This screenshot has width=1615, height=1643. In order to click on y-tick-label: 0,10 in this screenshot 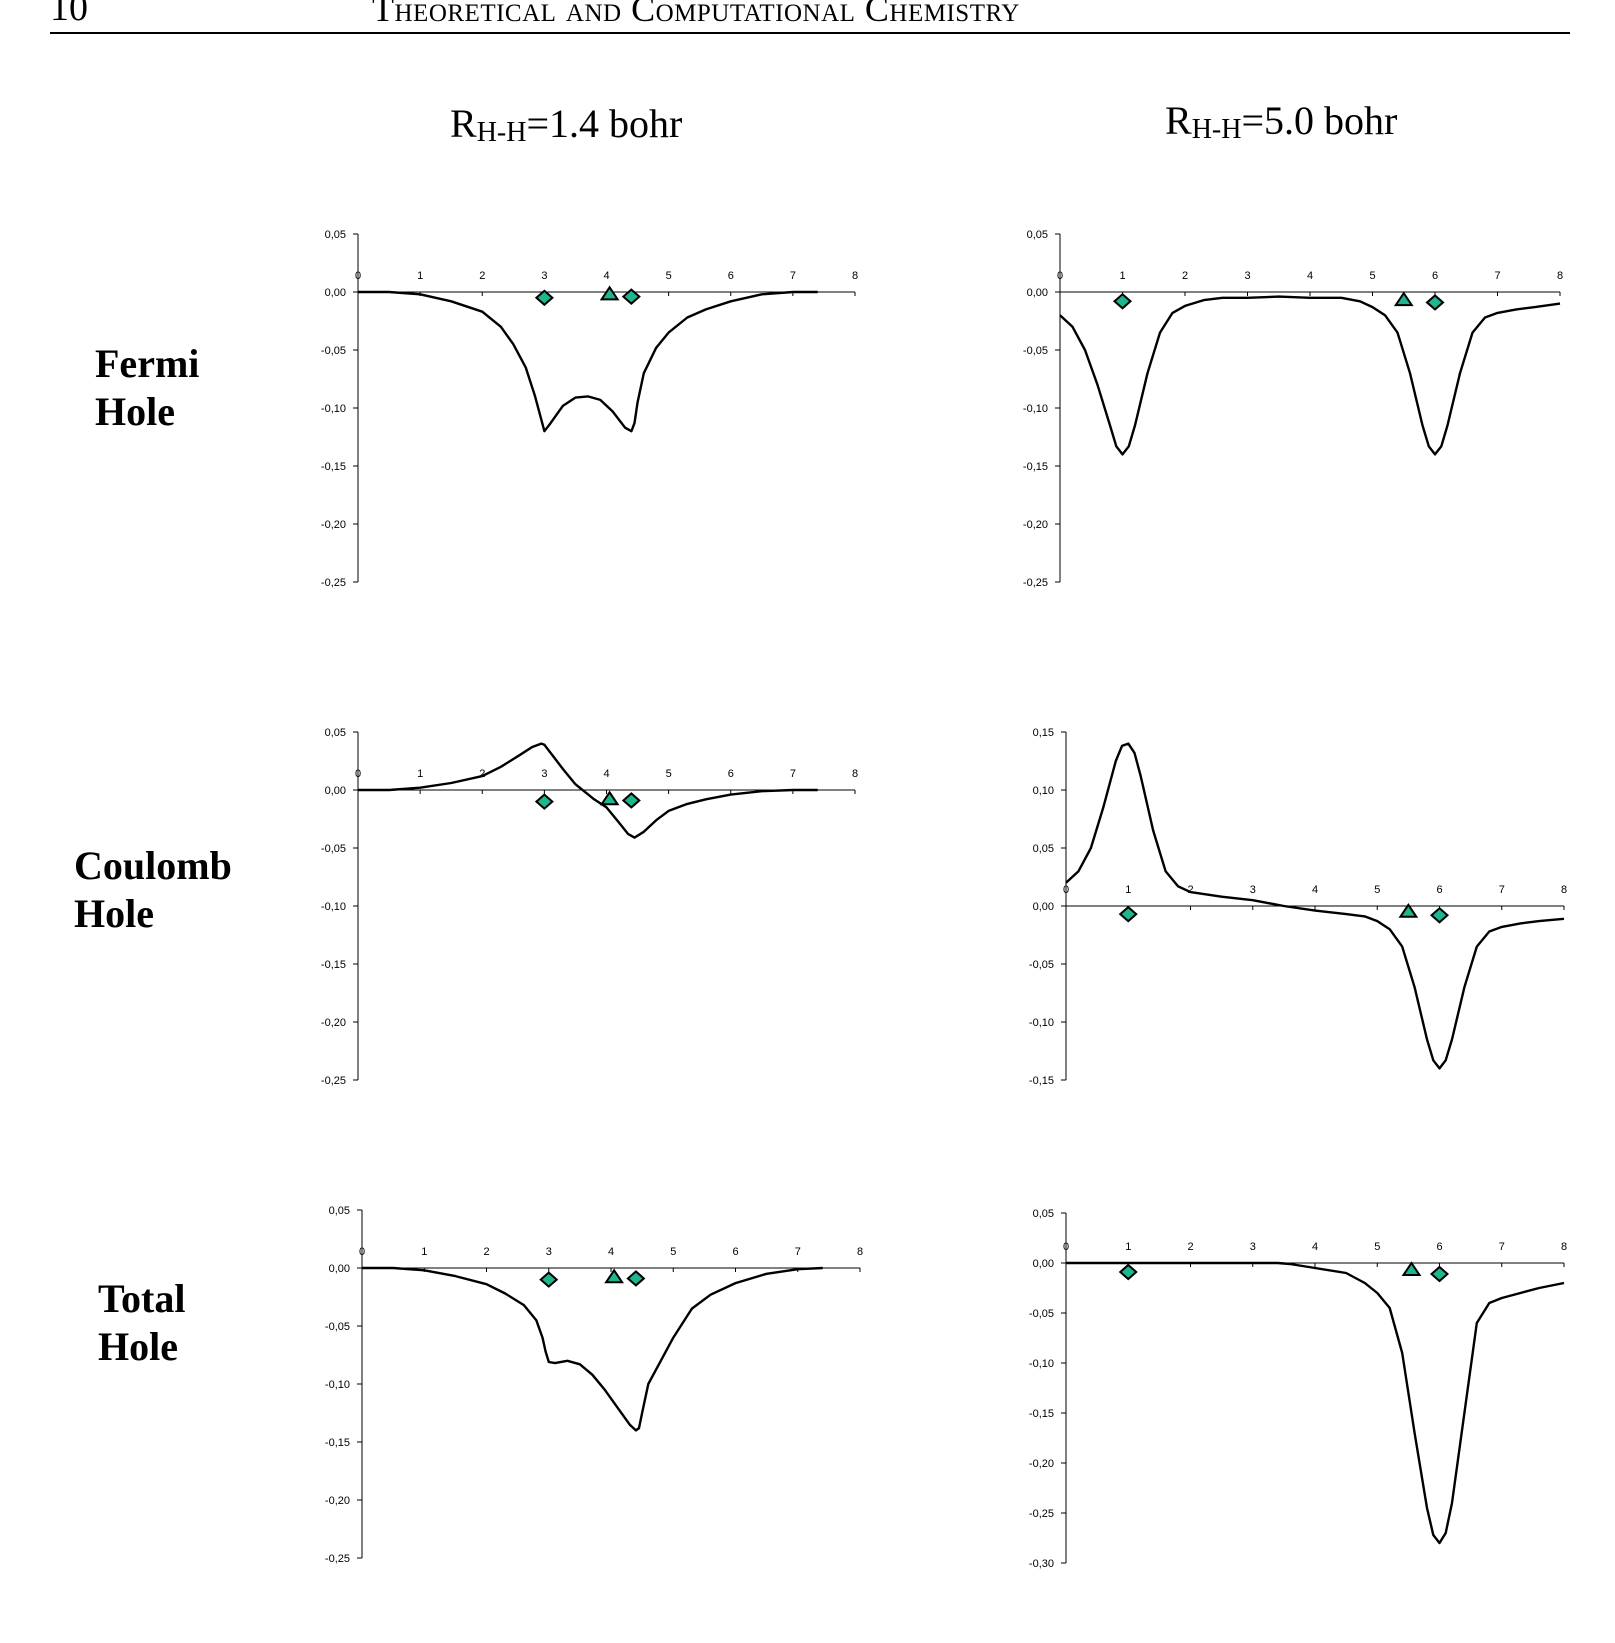, I will do `click(1043, 791)`.